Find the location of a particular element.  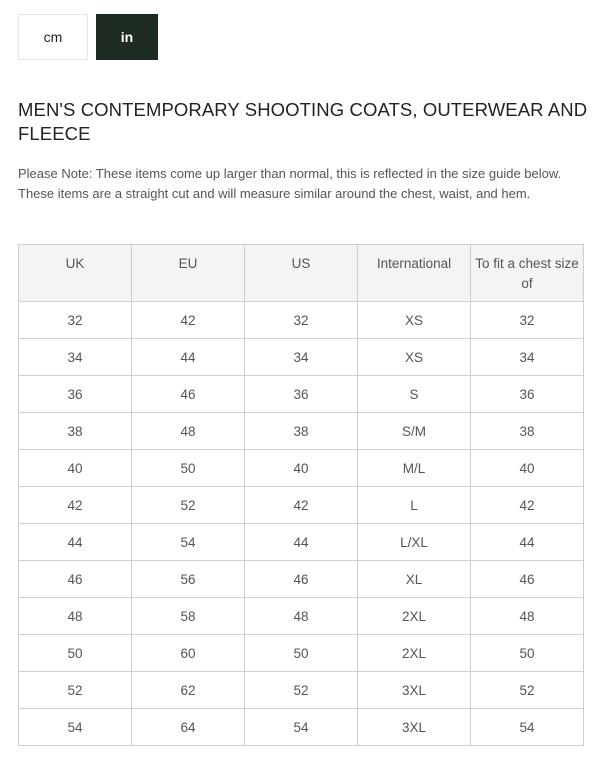

eu-cell: 58 is located at coordinates (188, 616).